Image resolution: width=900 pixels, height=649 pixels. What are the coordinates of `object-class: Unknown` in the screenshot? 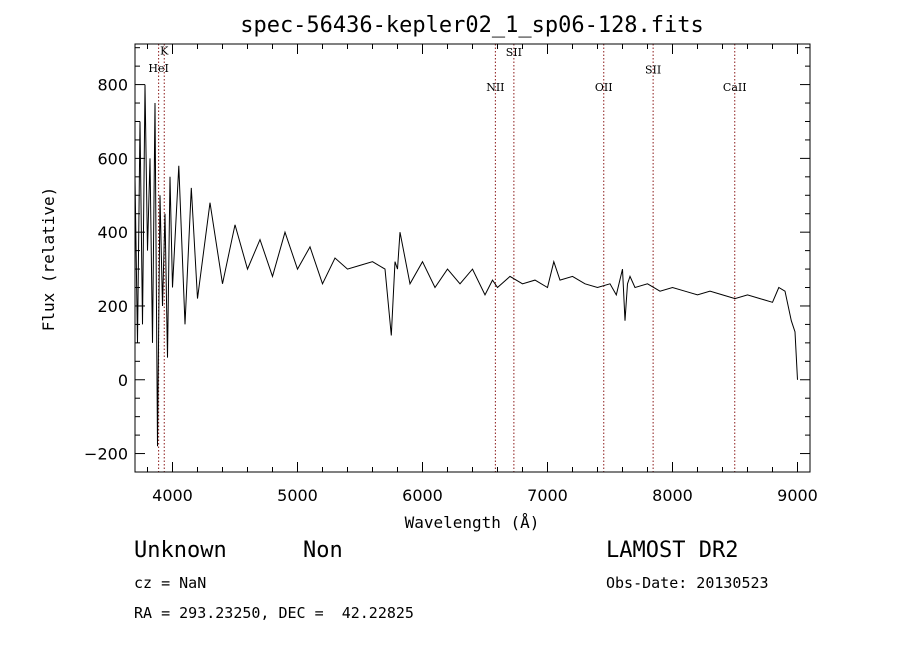 It's located at (180, 550).